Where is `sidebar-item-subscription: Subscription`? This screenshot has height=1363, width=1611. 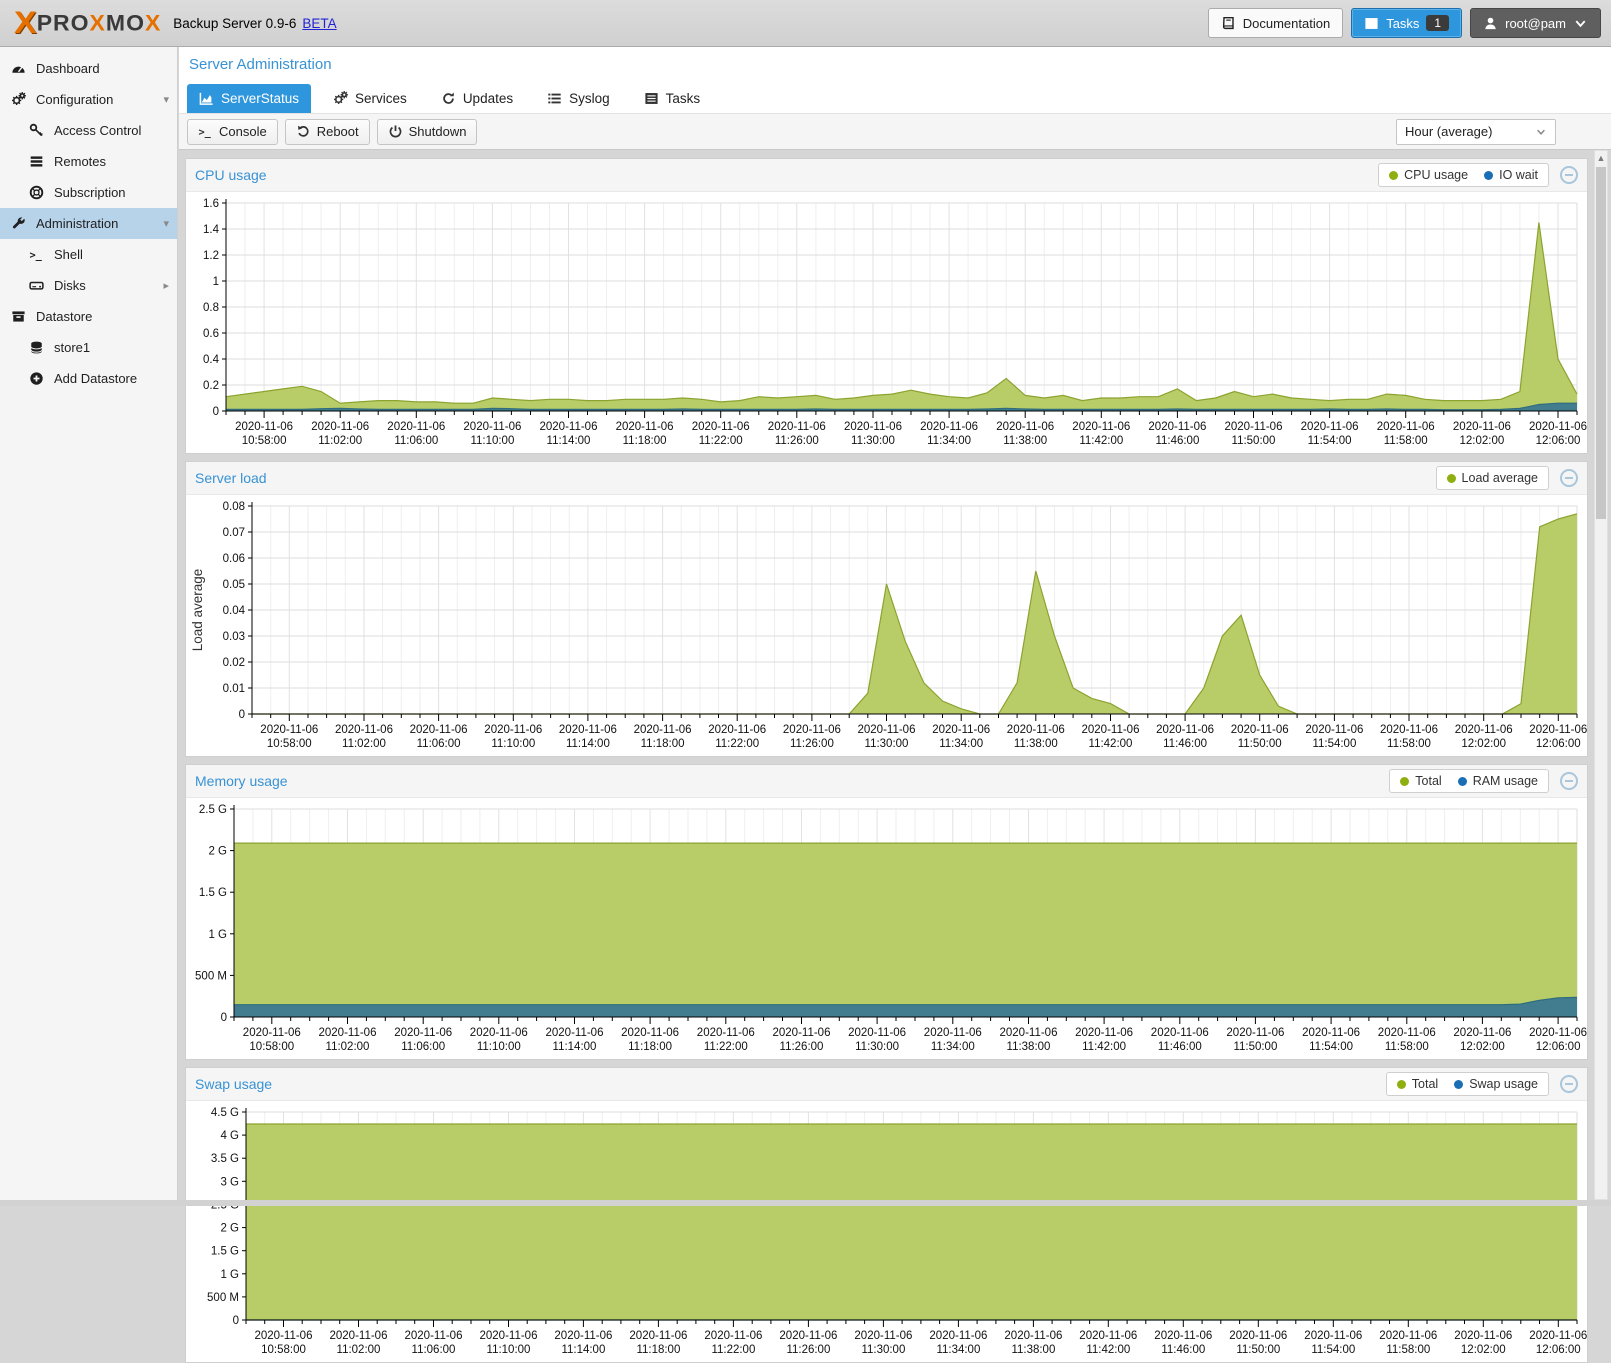
sidebar-item-subscription: Subscription is located at coordinates (88, 192).